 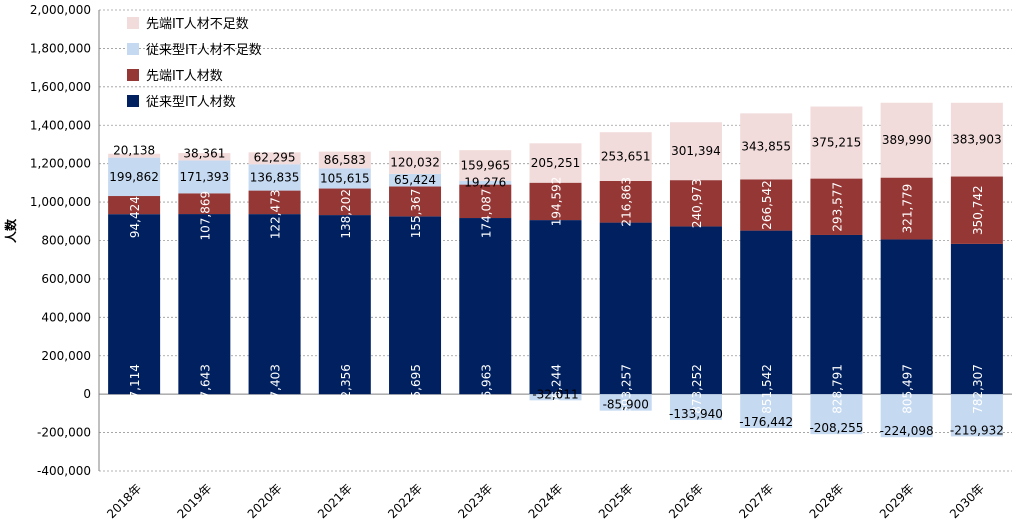 I want to click on data-label: 19,276, so click(x=485, y=183).